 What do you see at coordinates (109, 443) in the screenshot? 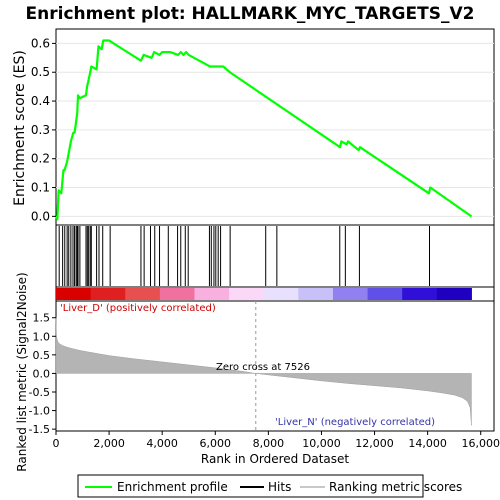
I see `x-tick-label: 2,000` at bounding box center [109, 443].